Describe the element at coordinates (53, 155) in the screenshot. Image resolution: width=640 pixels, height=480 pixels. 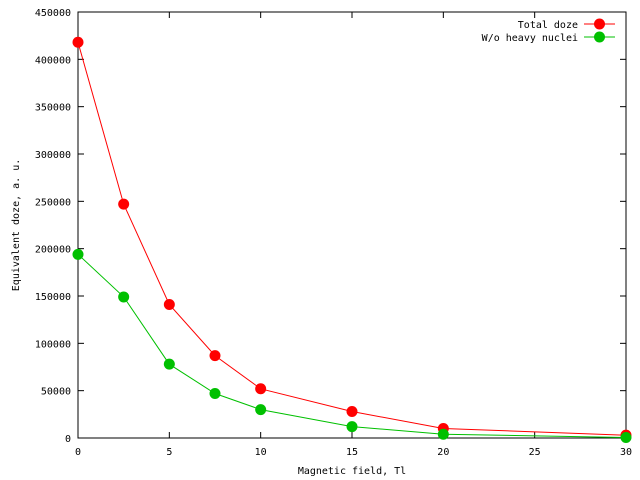
I see `y-tick-label: 300000` at that location.